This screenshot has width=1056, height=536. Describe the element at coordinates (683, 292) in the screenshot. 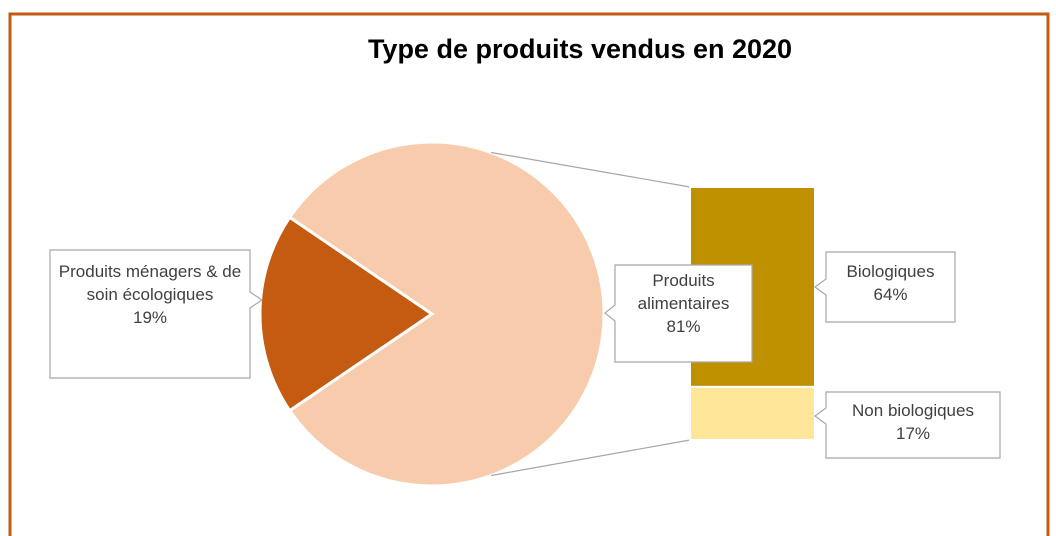

I see `slice-label: Produits alimentaires` at that location.